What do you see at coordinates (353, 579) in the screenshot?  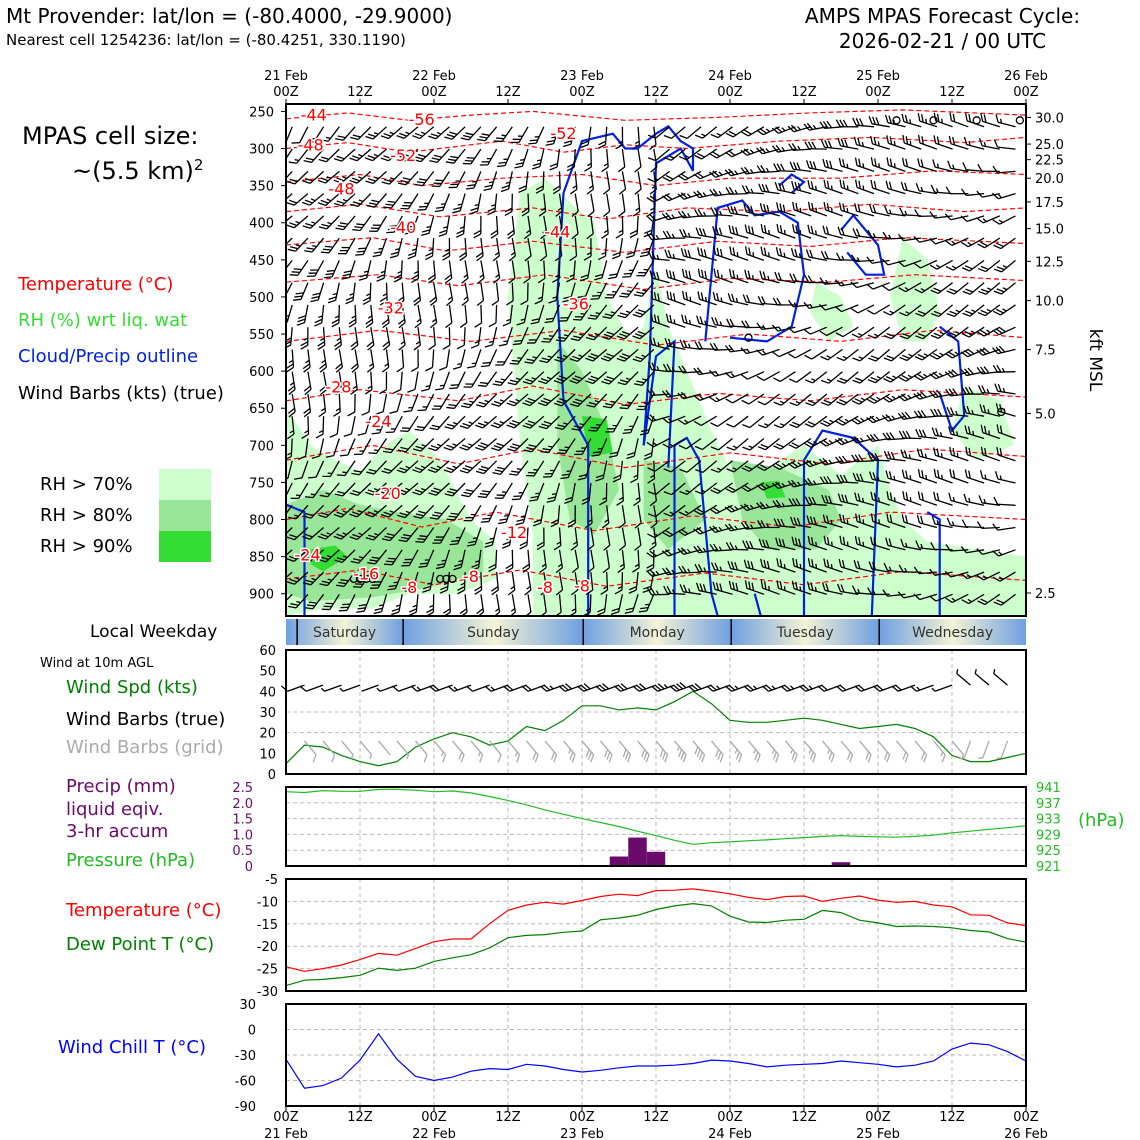 I see `calm-dot` at bounding box center [353, 579].